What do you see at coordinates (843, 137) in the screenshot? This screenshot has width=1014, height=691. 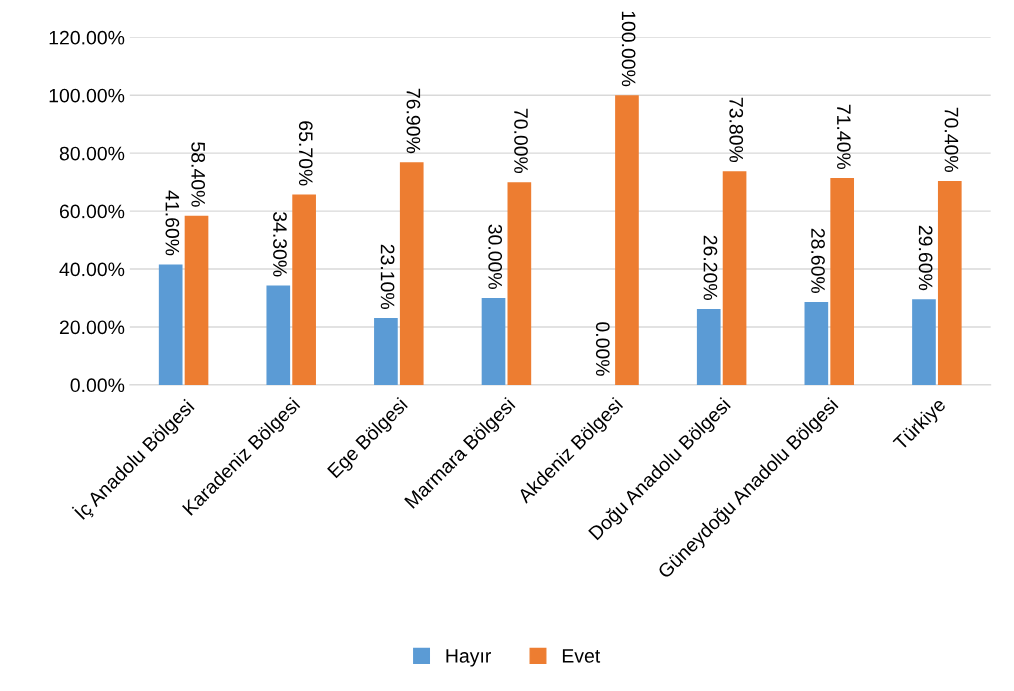 I see `data-label: 71.40%` at bounding box center [843, 137].